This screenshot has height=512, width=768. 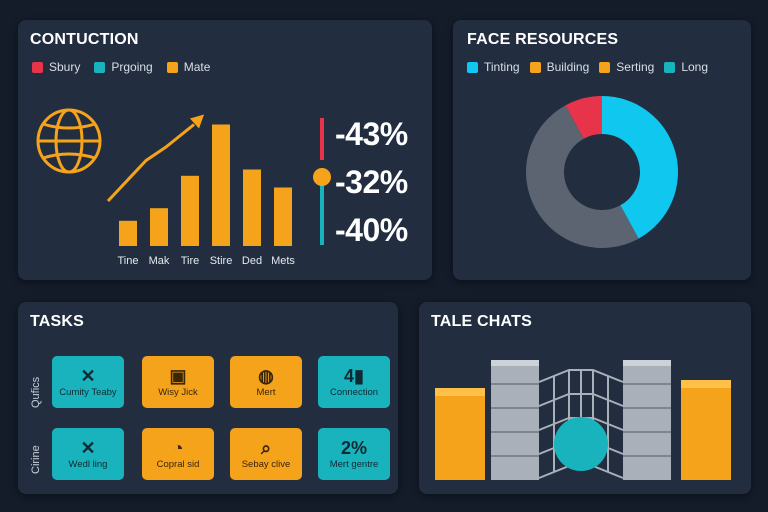 What do you see at coordinates (65, 67) in the screenshot?
I see `legend-label: Sbury` at bounding box center [65, 67].